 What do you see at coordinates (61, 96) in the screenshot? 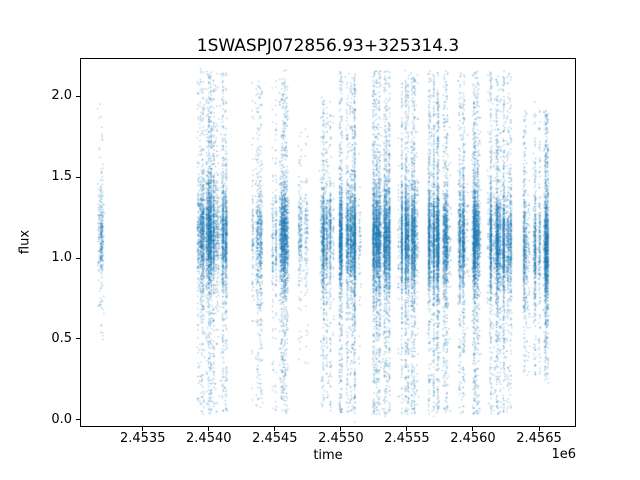
I see `y-tick-label: 2.0` at bounding box center [61, 96].